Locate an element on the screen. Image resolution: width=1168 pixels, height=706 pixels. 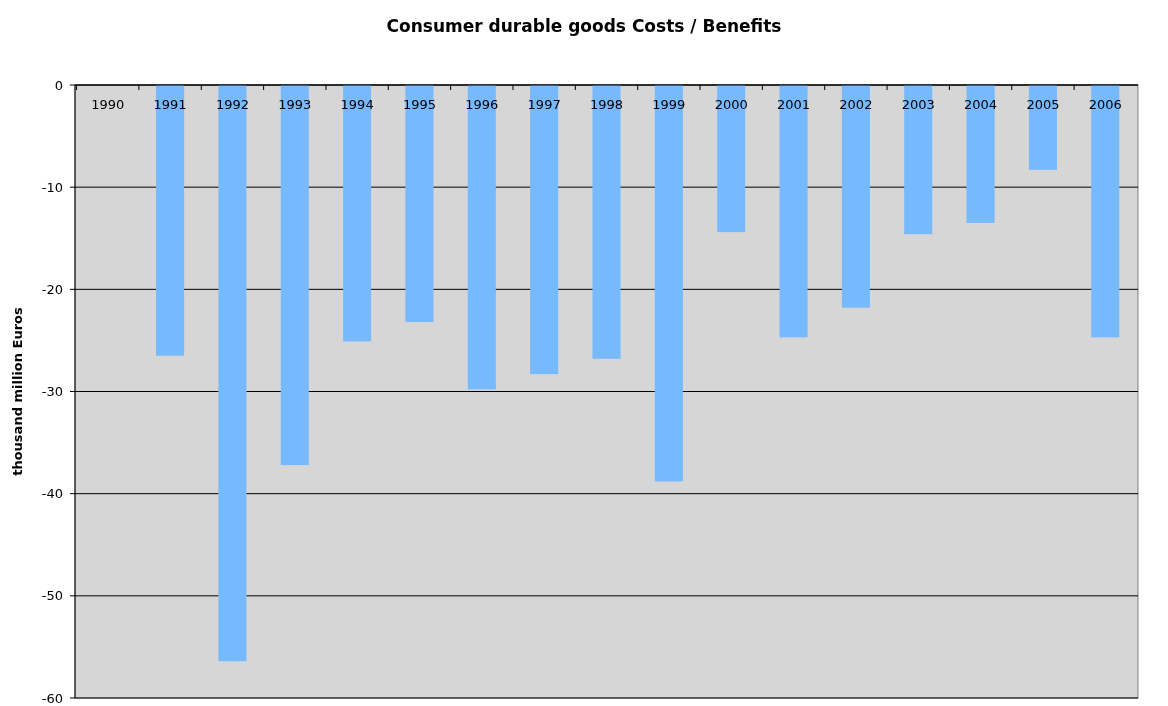
x-tick-label: 1990 is located at coordinates (108, 104).